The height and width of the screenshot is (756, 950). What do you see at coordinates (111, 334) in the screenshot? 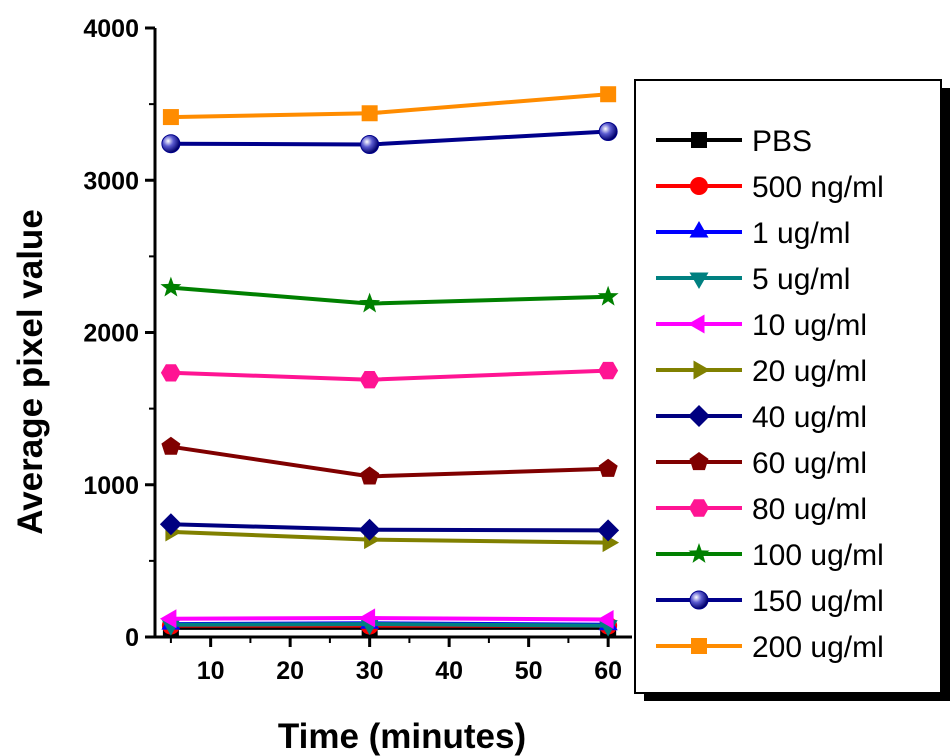
I see `y-tick-label: 2000` at bounding box center [111, 334].